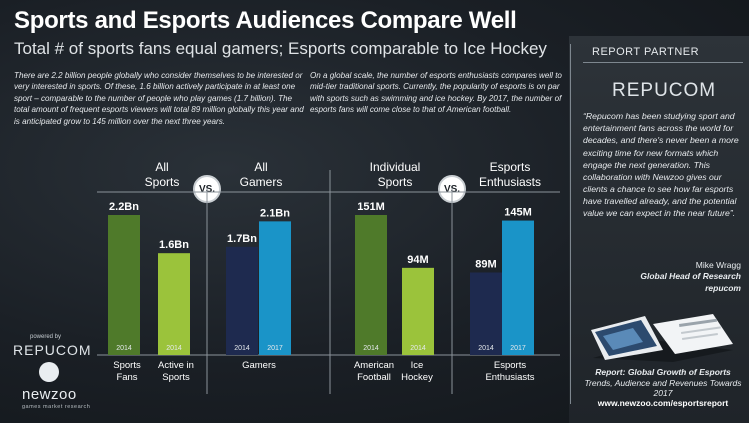 The image size is (749, 423). I want to click on value-label-1.7bn: 1.7Bn, so click(242, 239).